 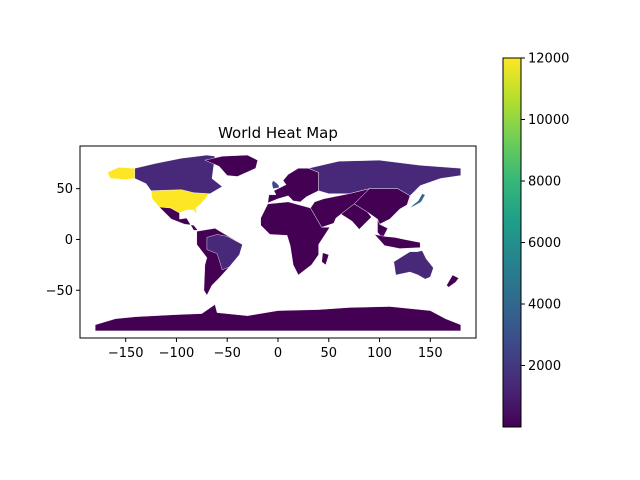 I want to click on region-china-east-asia, so click(x=382, y=206).